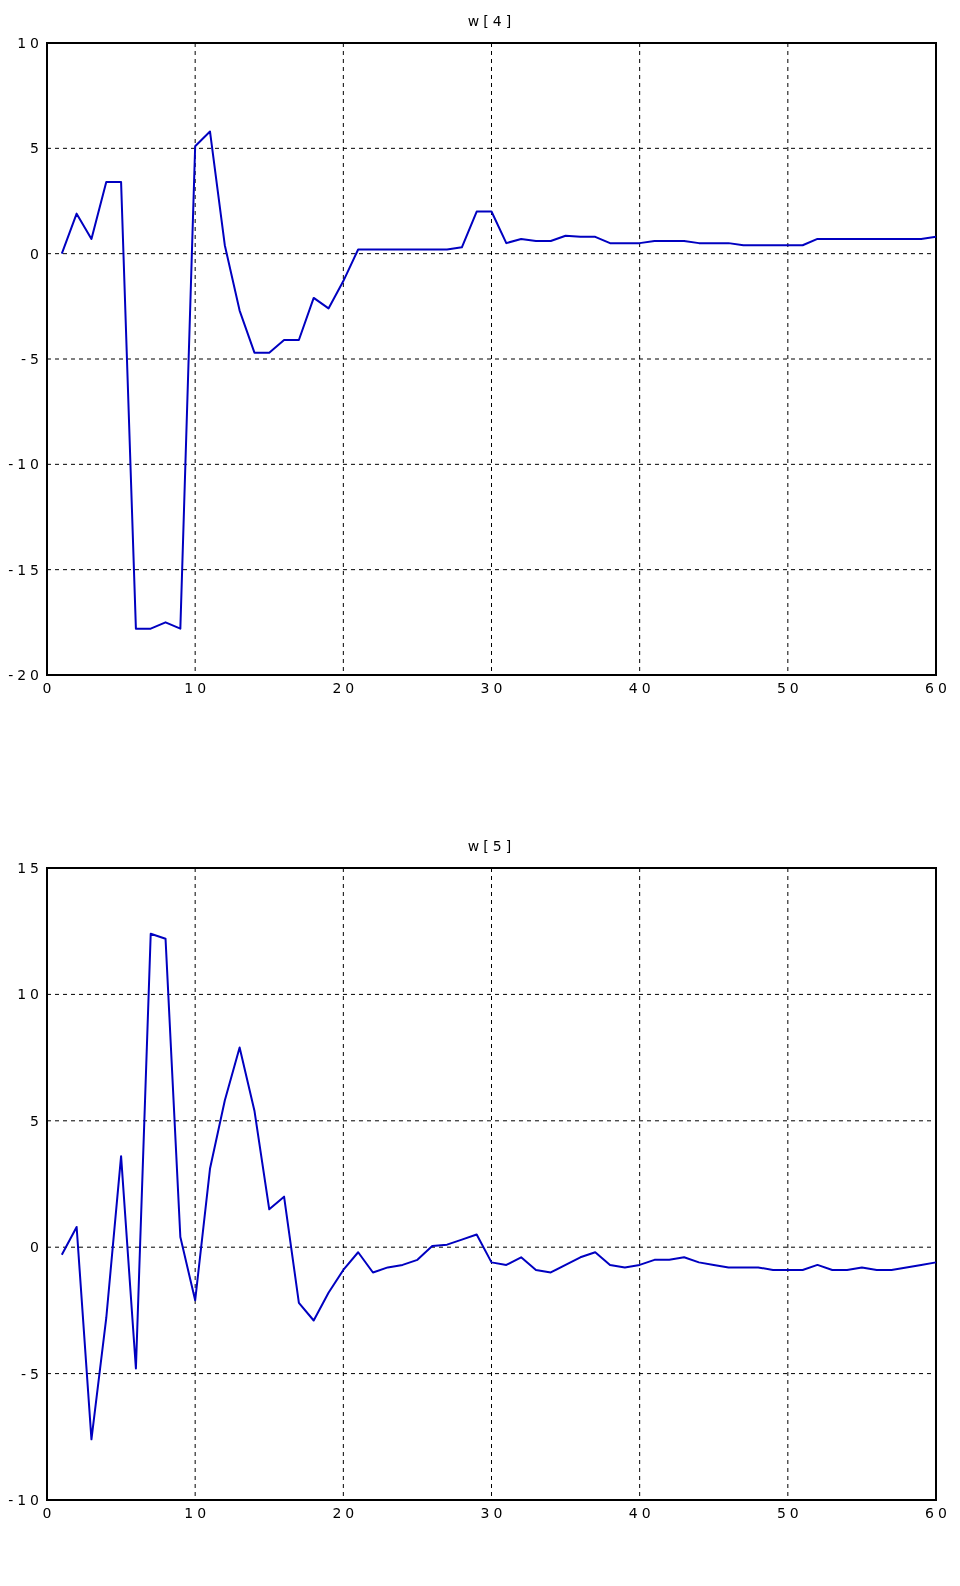 This screenshot has width=960, height=1586. What do you see at coordinates (30, 868) in the screenshot?
I see `y-tick-label: 15` at bounding box center [30, 868].